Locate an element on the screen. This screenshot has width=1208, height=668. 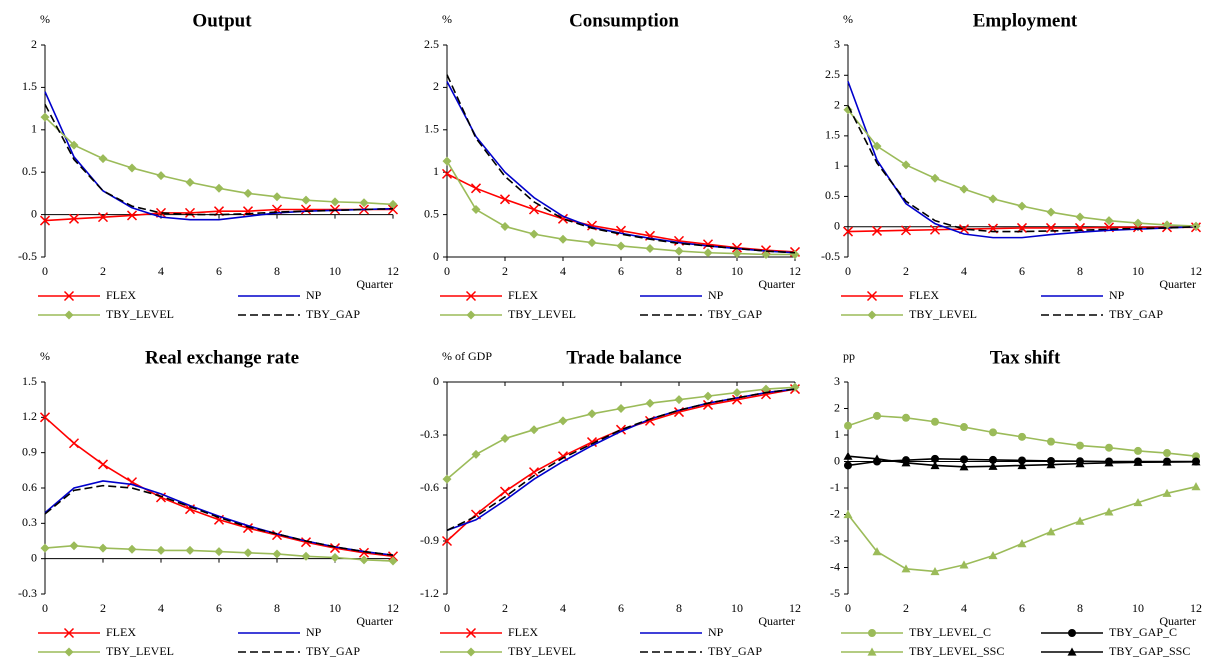
y-tick-label: 1.5 is located at coordinates (29, 381).